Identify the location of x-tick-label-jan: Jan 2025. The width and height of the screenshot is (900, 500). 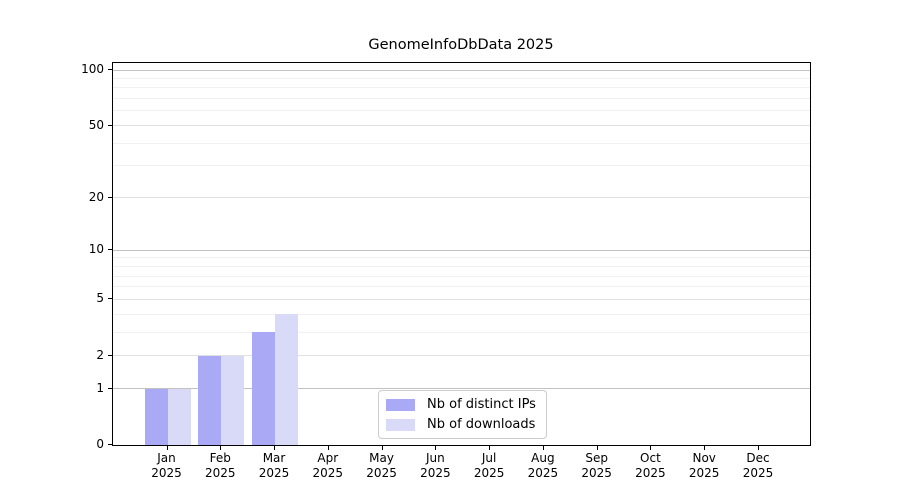
(166, 465).